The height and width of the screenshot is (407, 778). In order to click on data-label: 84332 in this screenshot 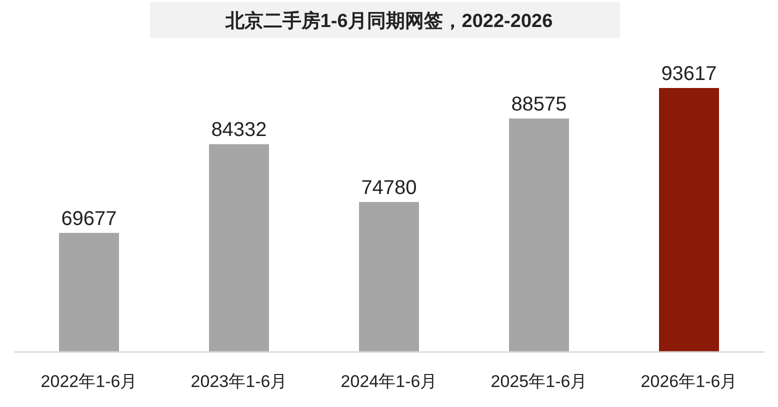, I will do `click(239, 130)`.